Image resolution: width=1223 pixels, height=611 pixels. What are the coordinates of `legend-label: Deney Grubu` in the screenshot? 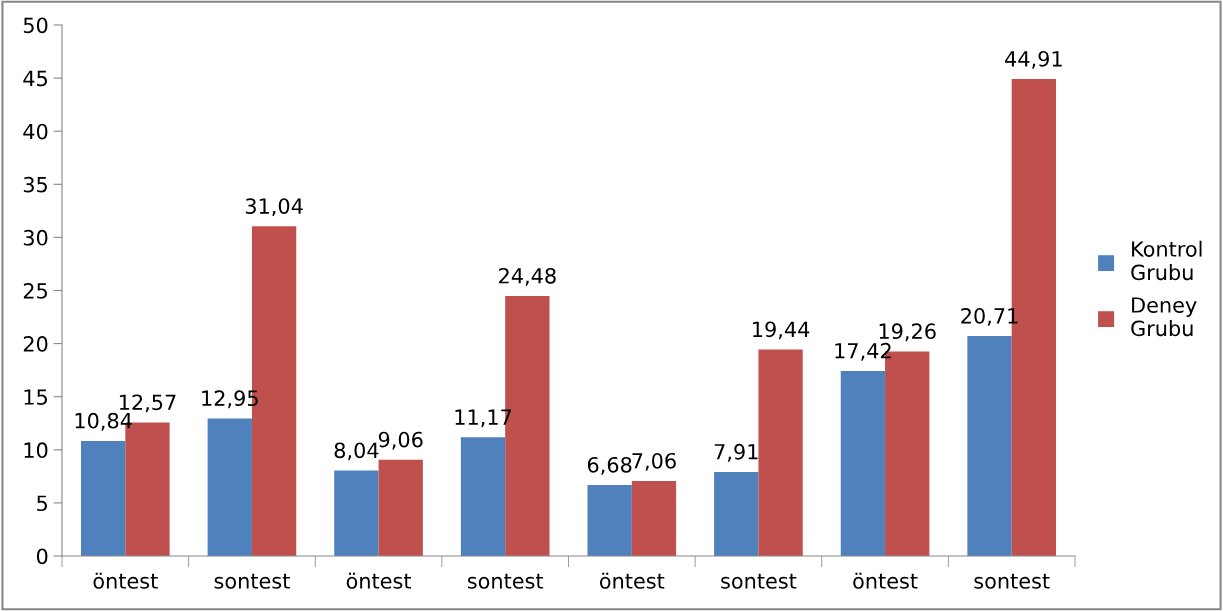 It's located at (1164, 317).